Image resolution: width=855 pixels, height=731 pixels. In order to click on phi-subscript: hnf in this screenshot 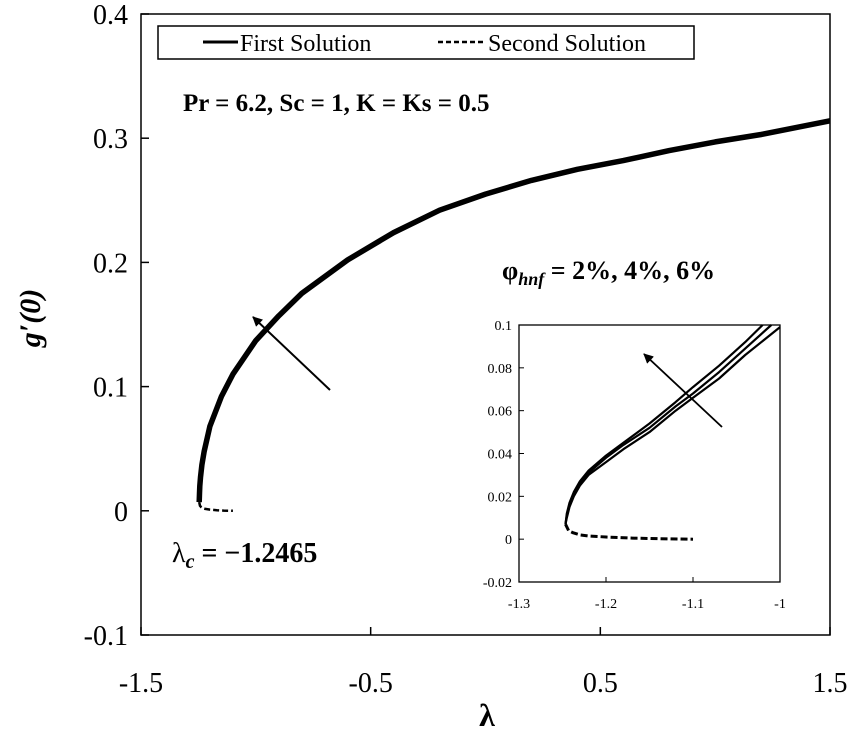, I will do `click(532, 279)`.